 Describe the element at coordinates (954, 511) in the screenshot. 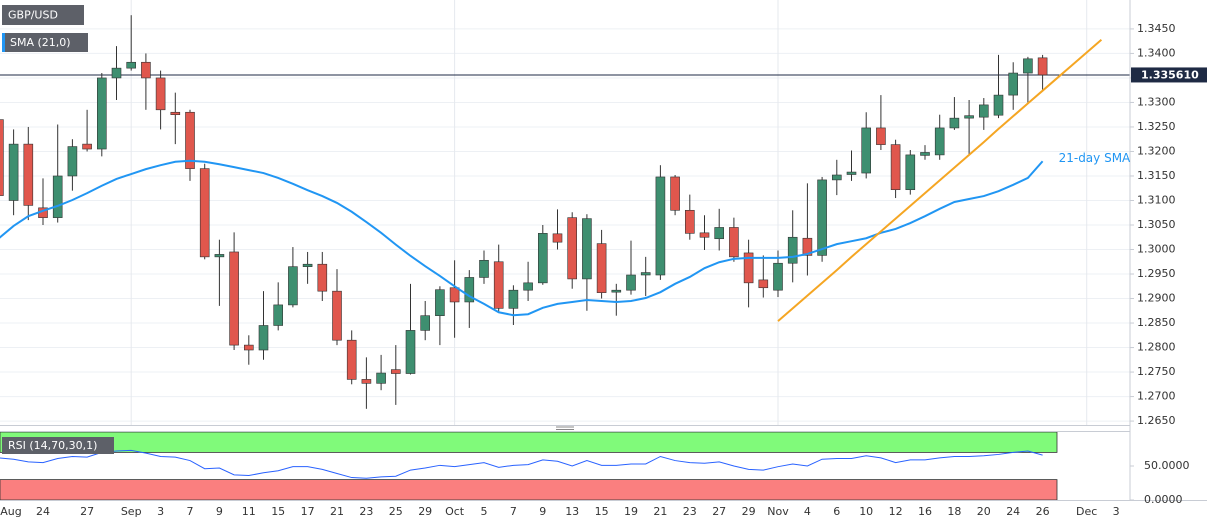

I see `x-tick-label: 18` at that location.